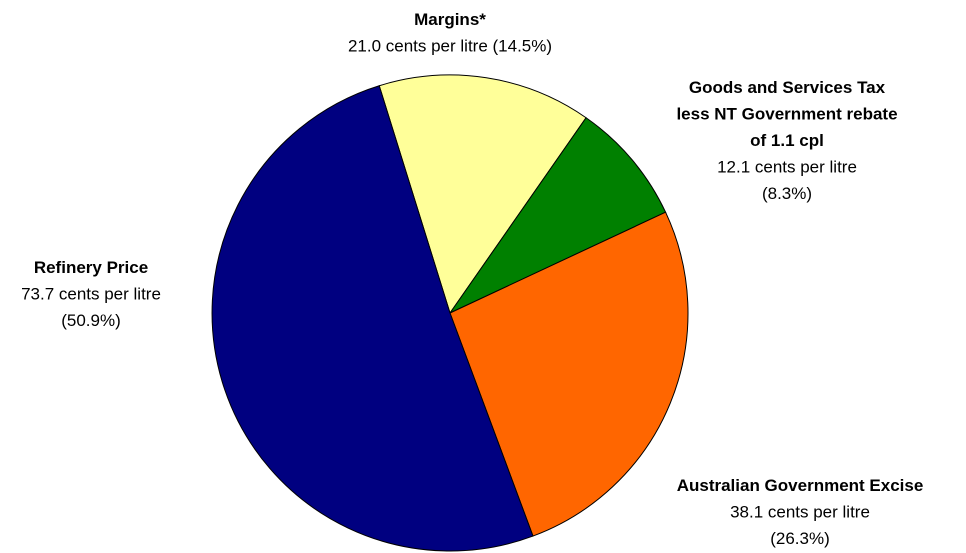  I want to click on slice-category-label: Refinery Price, so click(91, 267).